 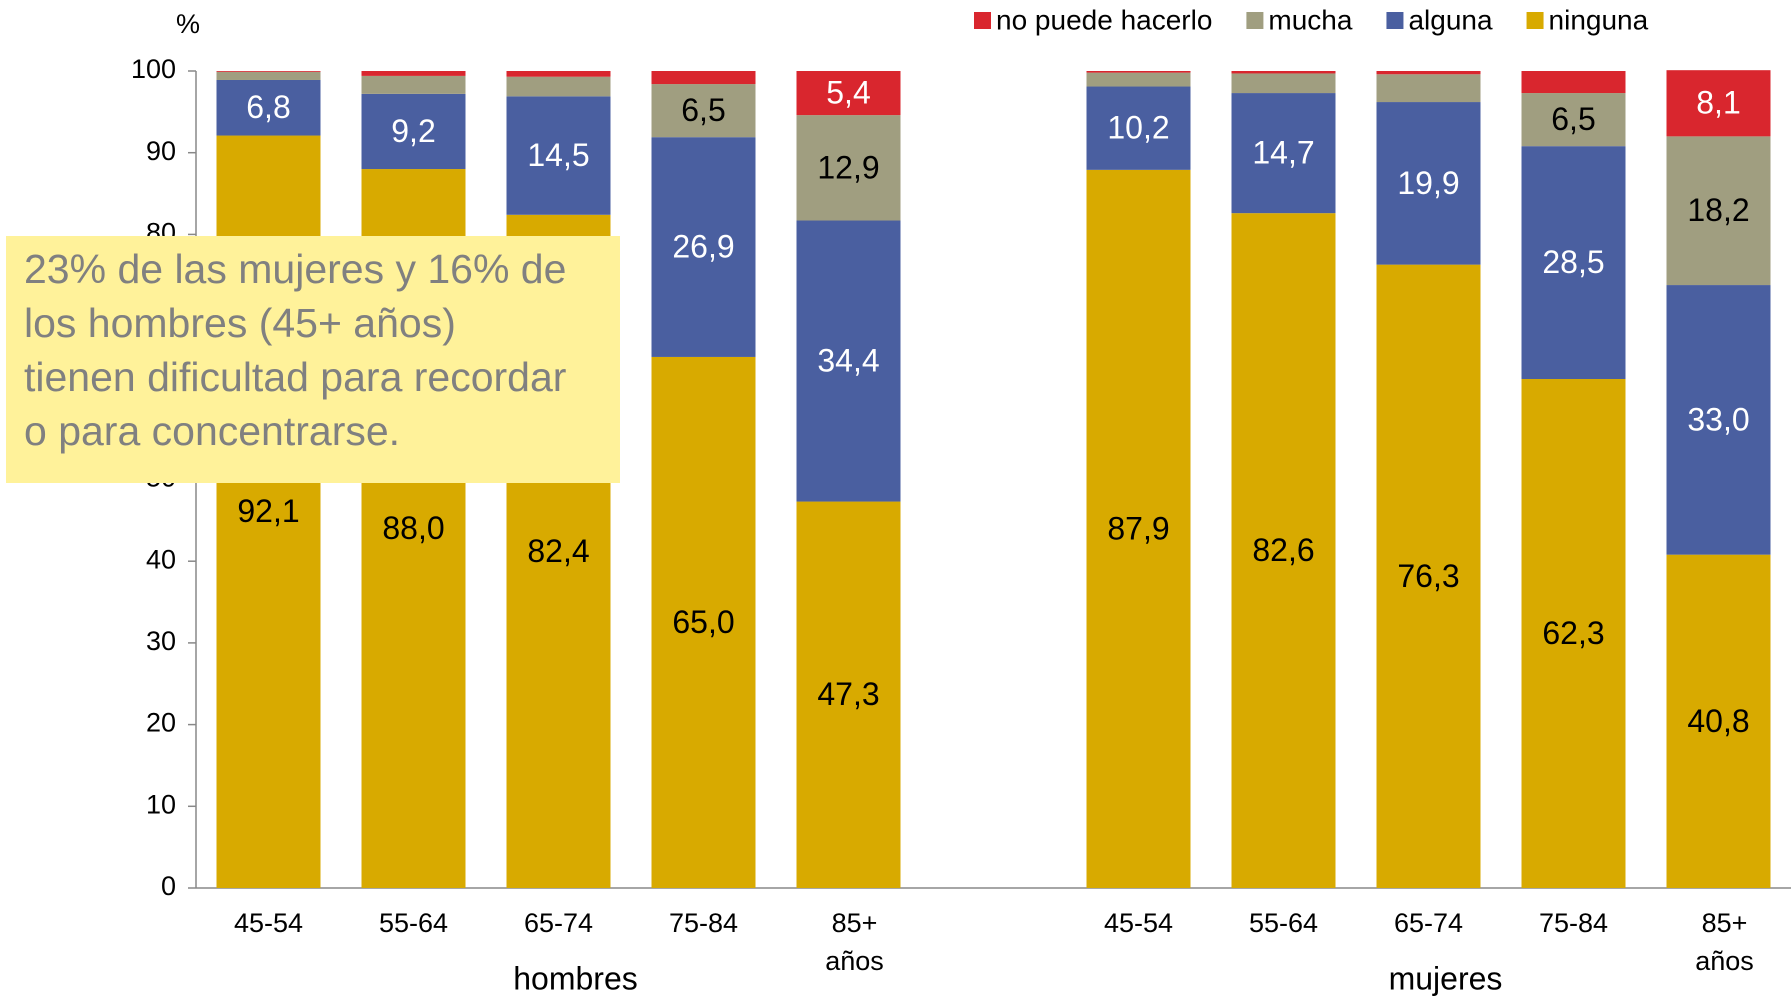 I want to click on value-label: 18,2, so click(x=1718, y=210).